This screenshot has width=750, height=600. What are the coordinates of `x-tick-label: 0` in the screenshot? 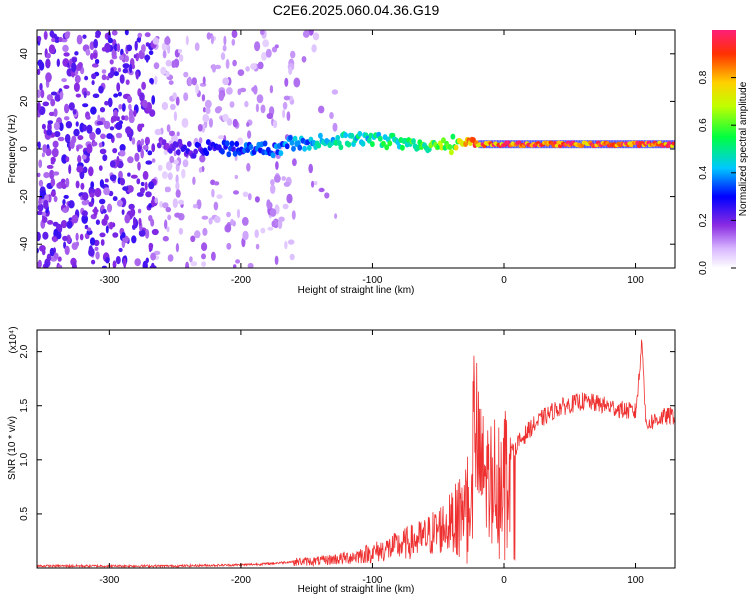 It's located at (504, 580).